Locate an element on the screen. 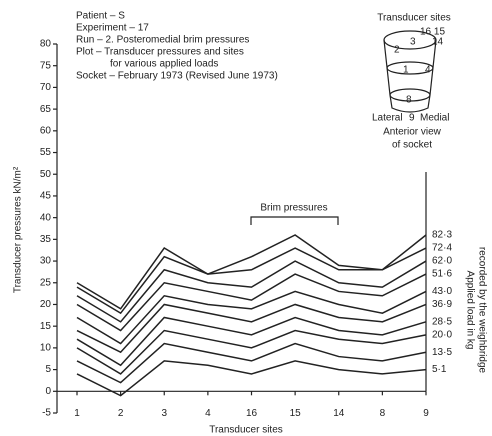 This screenshot has width=492, height=436. legend-label: 13·5 is located at coordinates (442, 352).